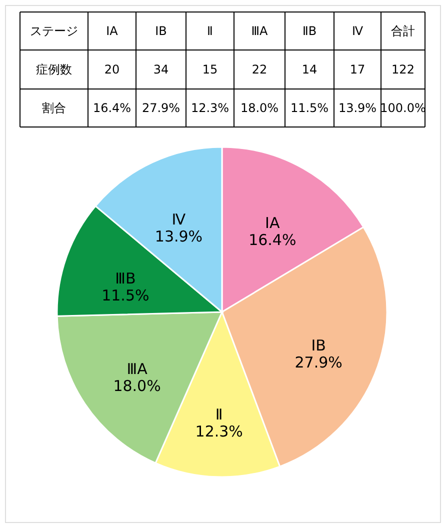 This screenshot has width=445, height=527. I want to click on text: ⅢA, so click(260, 31).